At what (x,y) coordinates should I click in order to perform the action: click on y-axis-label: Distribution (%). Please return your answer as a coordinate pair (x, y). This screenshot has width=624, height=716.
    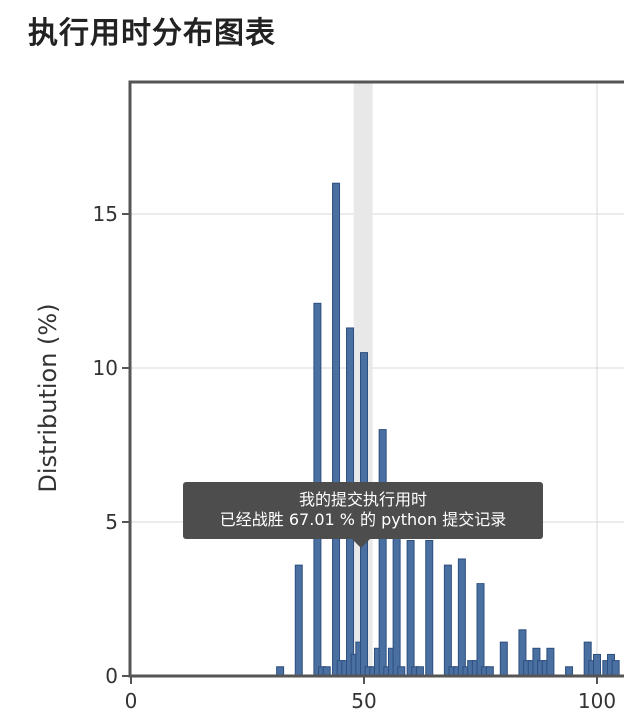
    Looking at the image, I should click on (48, 398).